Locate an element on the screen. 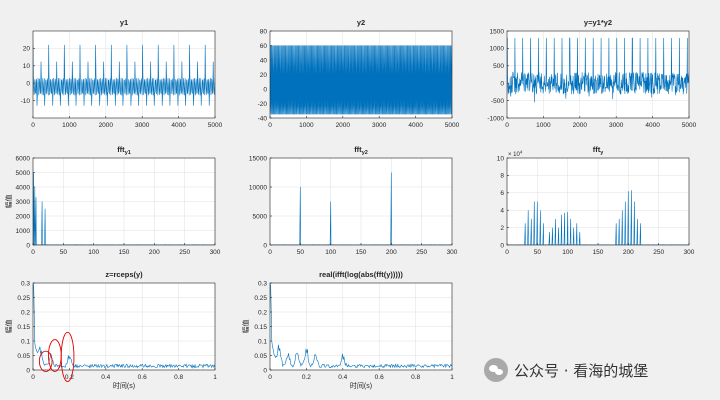 The image size is (720, 400). x-tick-label: 100 is located at coordinates (93, 252).